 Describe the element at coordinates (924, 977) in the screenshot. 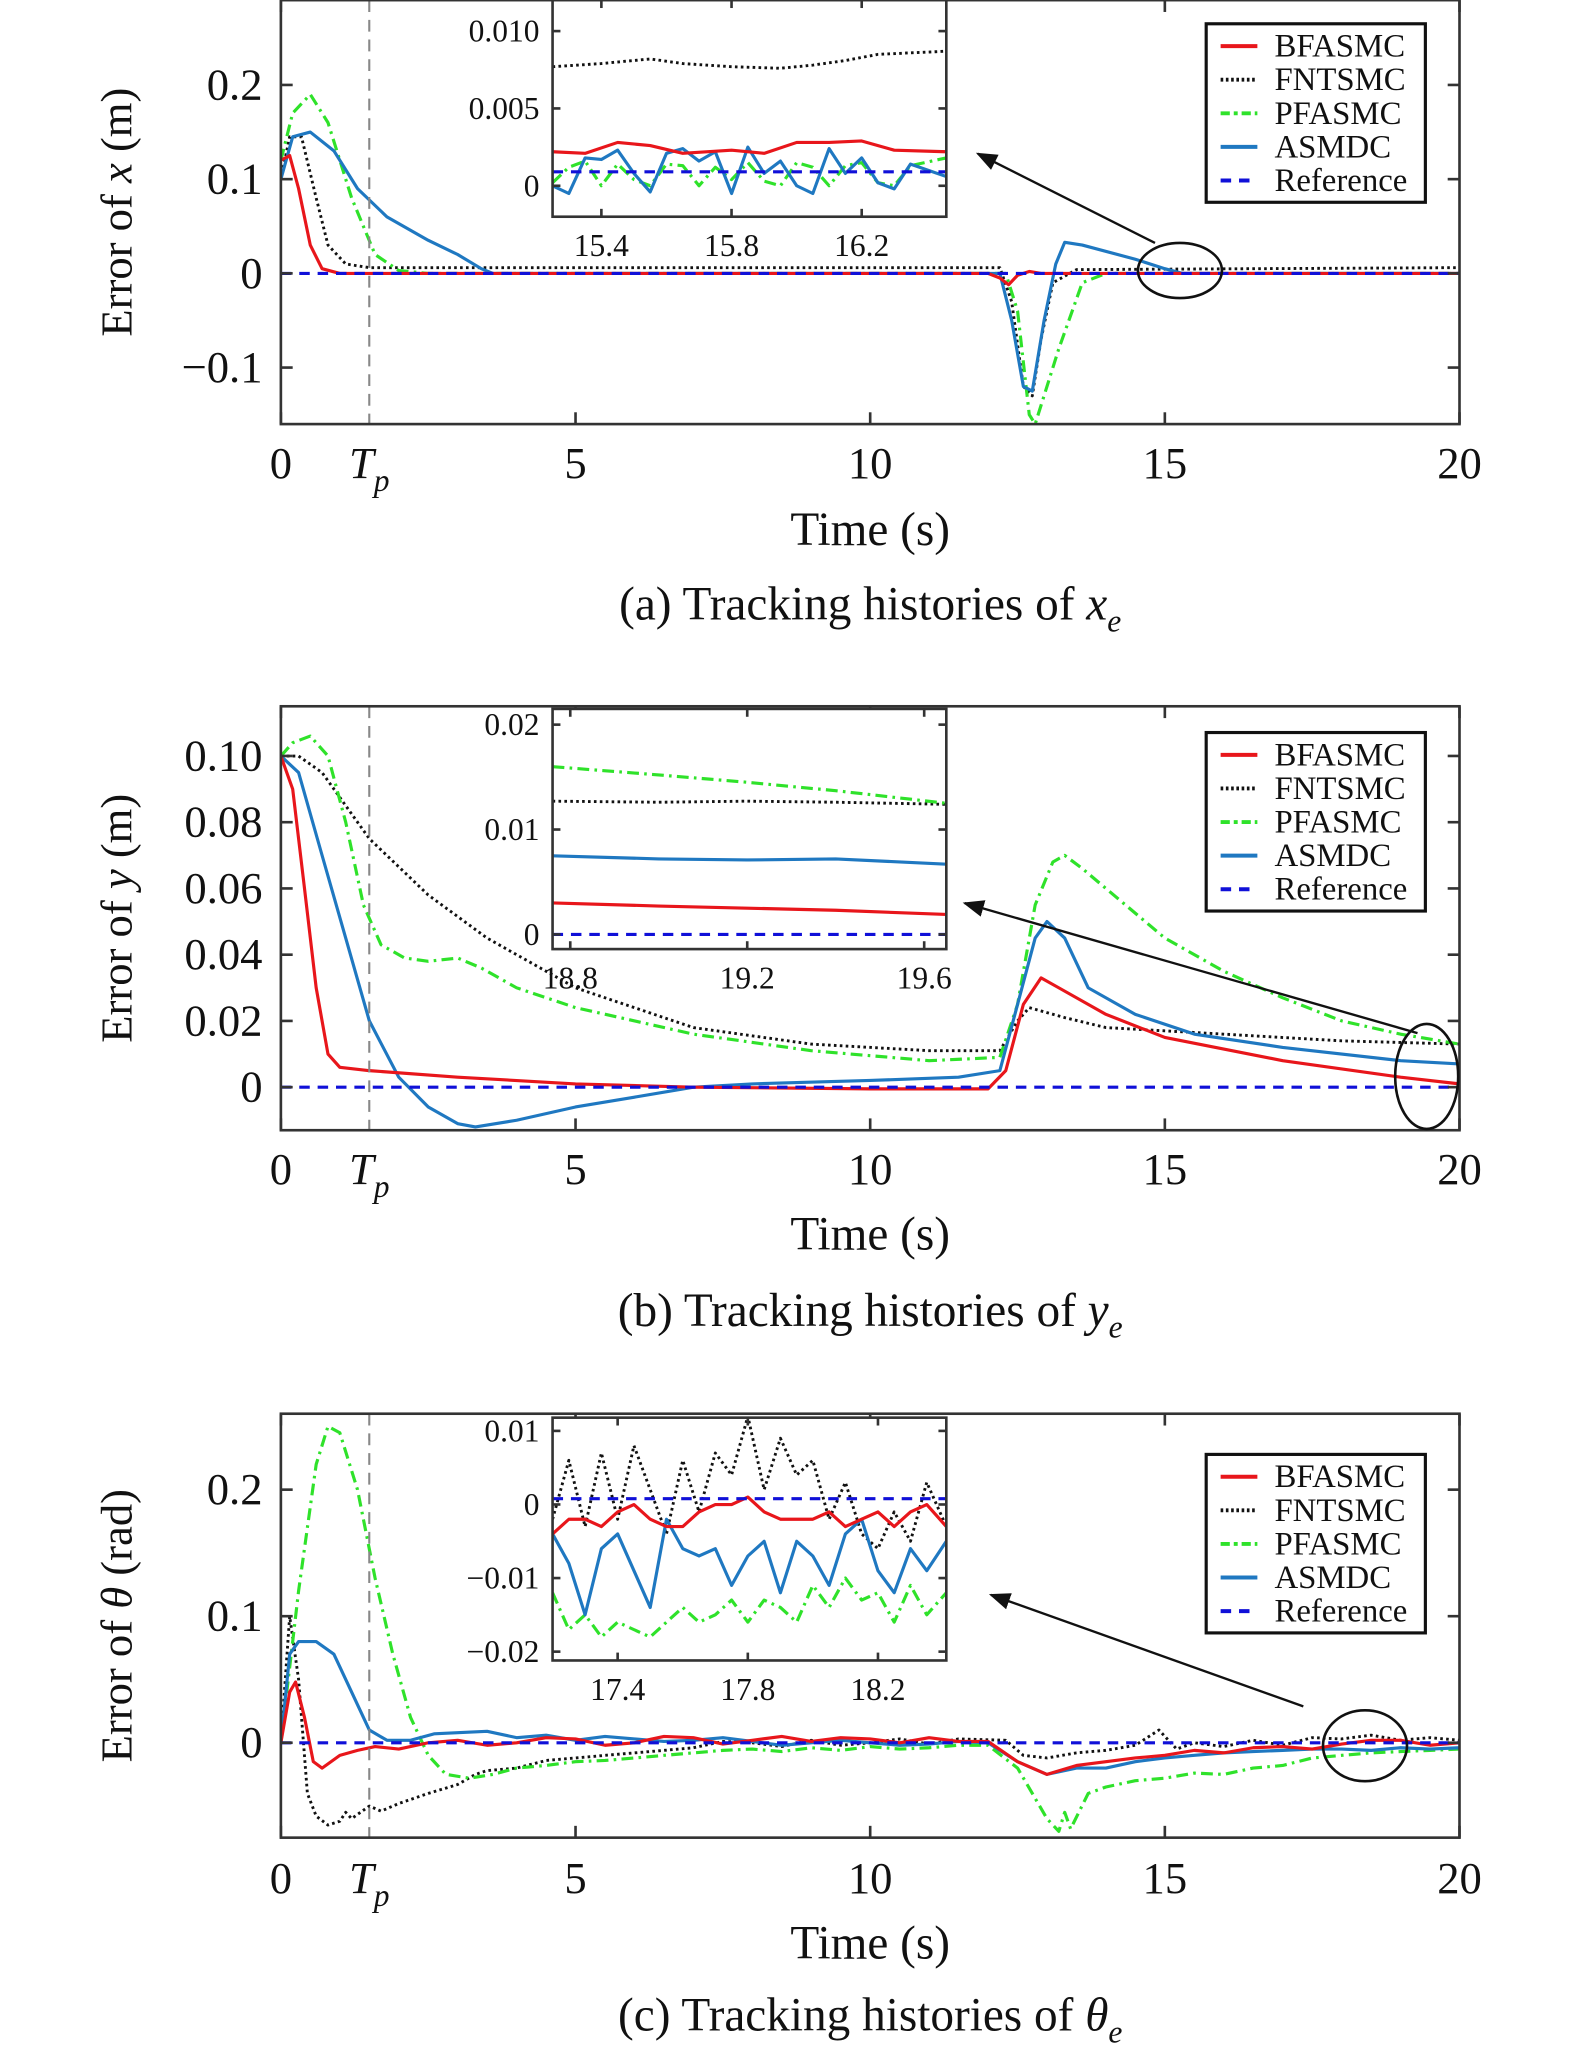

I see `inset-x-tick-label: 19.6` at that location.